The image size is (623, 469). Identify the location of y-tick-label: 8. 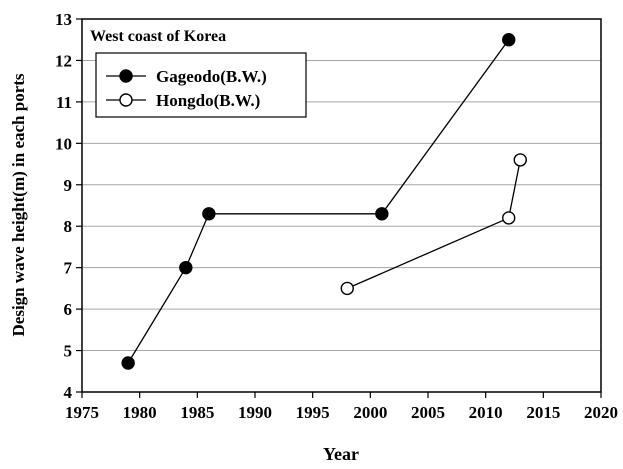
(68, 226).